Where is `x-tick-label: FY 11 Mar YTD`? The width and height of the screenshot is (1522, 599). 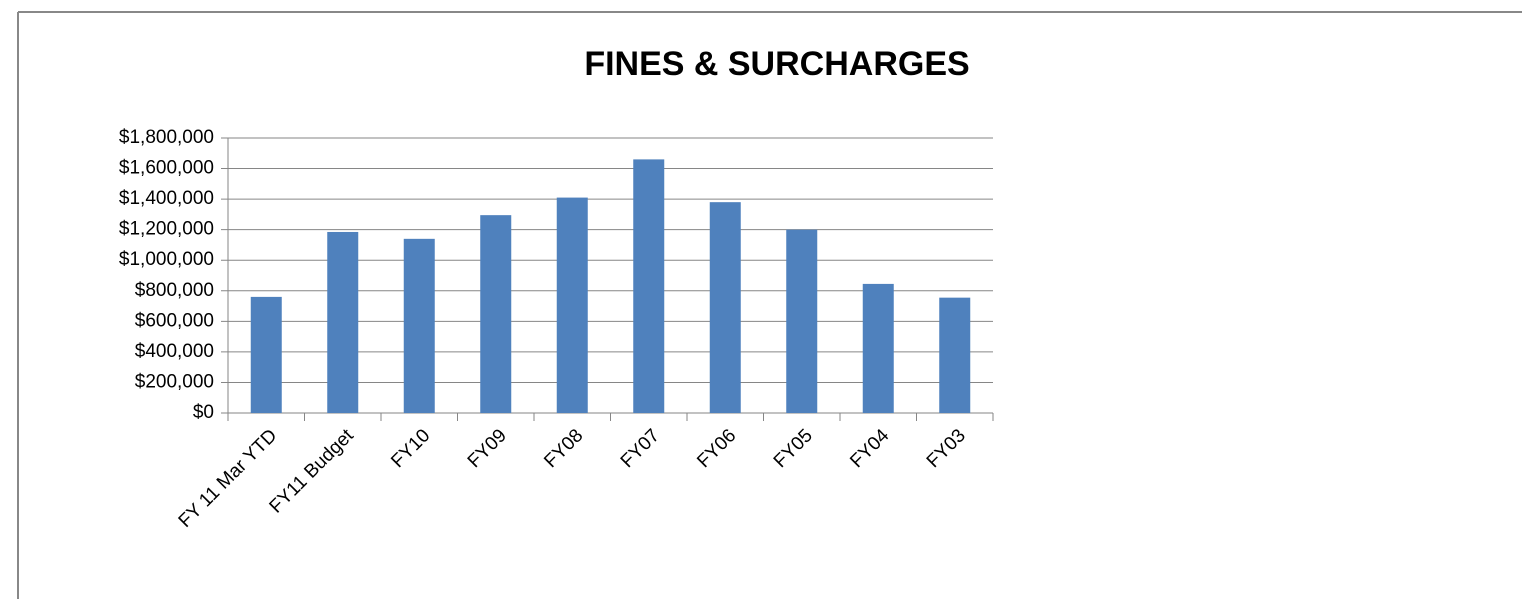 x-tick-label: FY 11 Mar YTD is located at coordinates (228, 478).